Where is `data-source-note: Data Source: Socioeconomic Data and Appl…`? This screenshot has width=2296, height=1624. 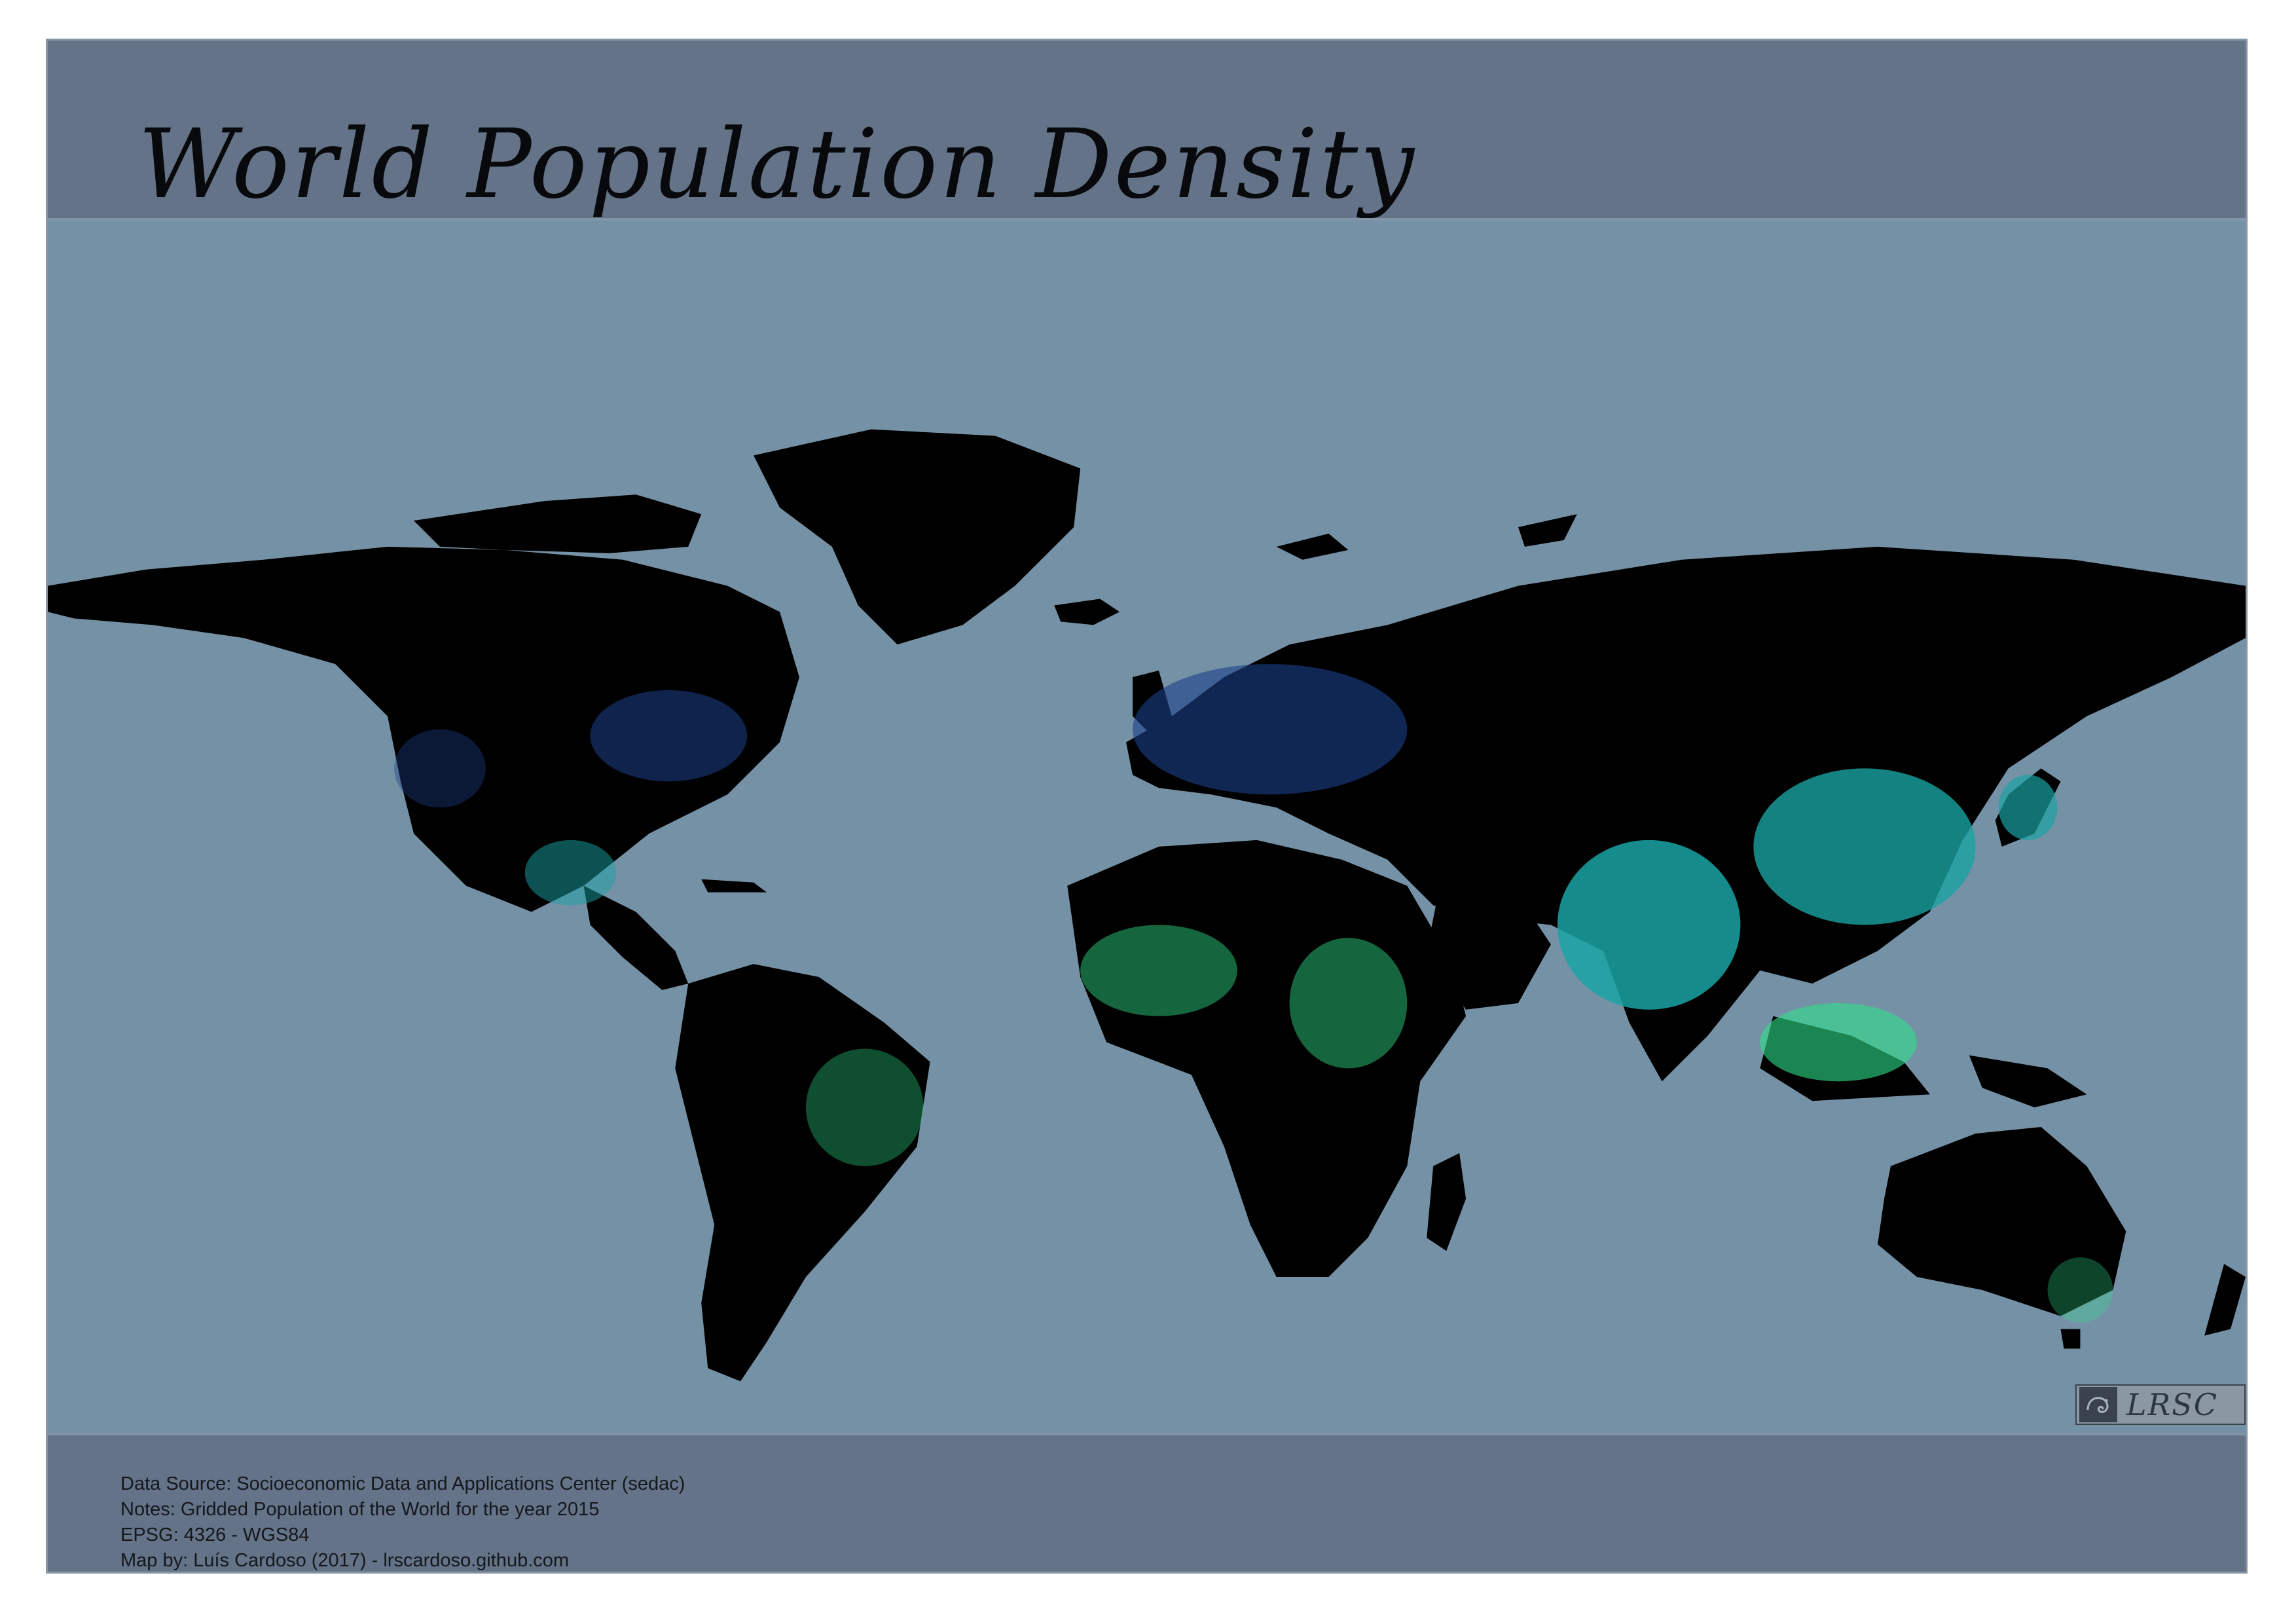 data-source-note: Data Source: Socioeconomic Data and Appl… is located at coordinates (402, 1483).